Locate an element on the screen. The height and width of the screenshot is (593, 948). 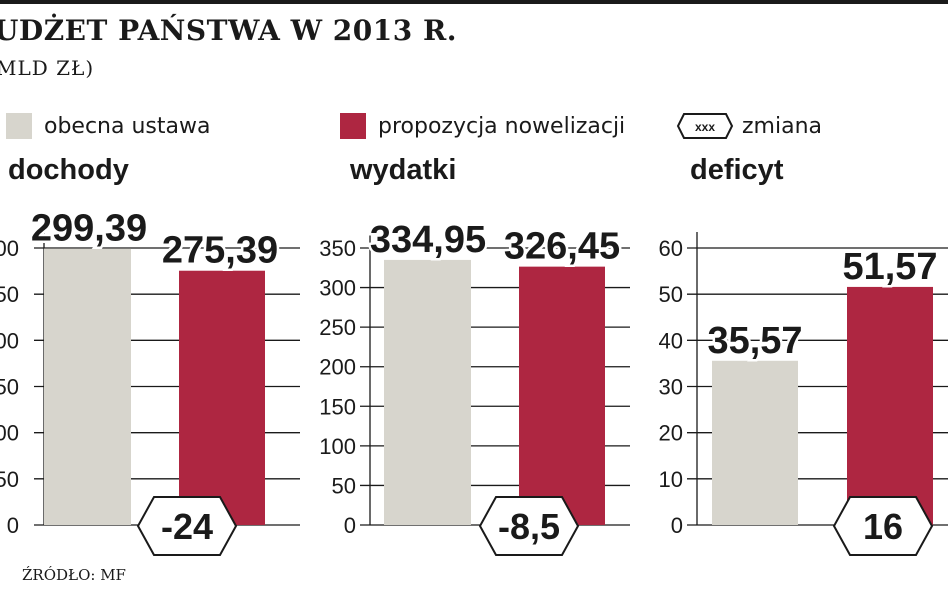
bar-value-label: 299,39 is located at coordinates (89, 229).